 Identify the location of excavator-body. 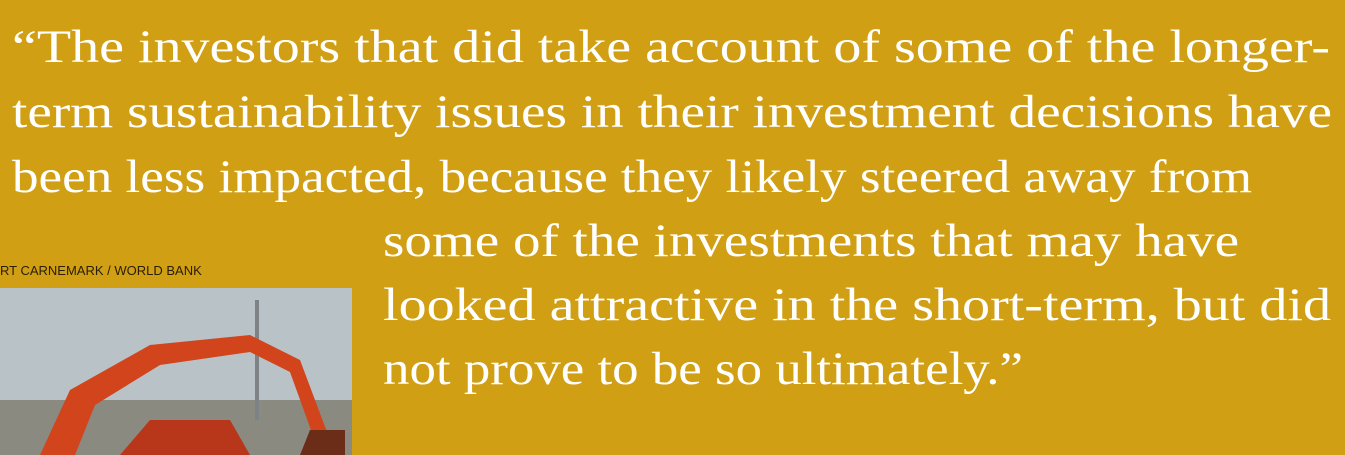
(185, 437).